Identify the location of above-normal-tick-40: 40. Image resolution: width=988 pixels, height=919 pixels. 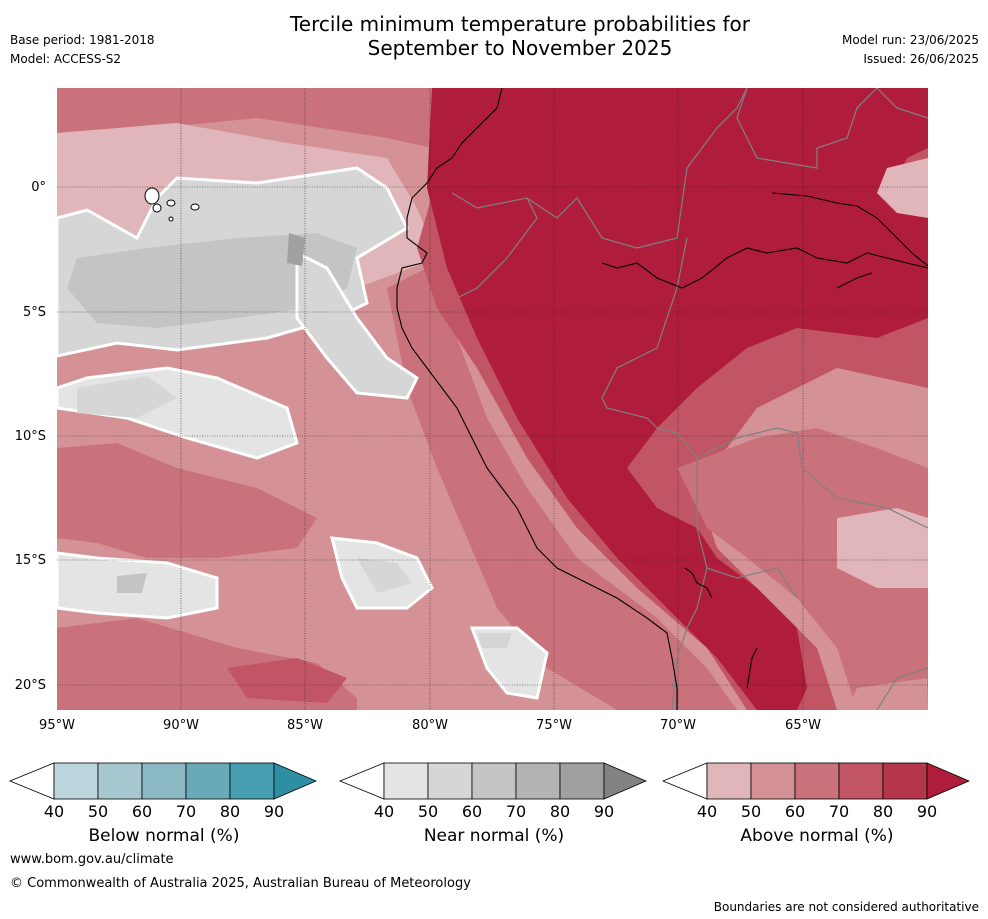
(707, 811).